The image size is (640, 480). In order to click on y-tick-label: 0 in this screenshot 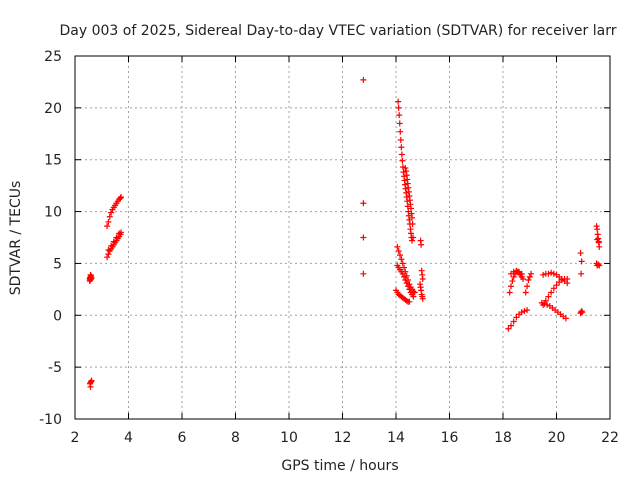, I will do `click(57, 316)`.